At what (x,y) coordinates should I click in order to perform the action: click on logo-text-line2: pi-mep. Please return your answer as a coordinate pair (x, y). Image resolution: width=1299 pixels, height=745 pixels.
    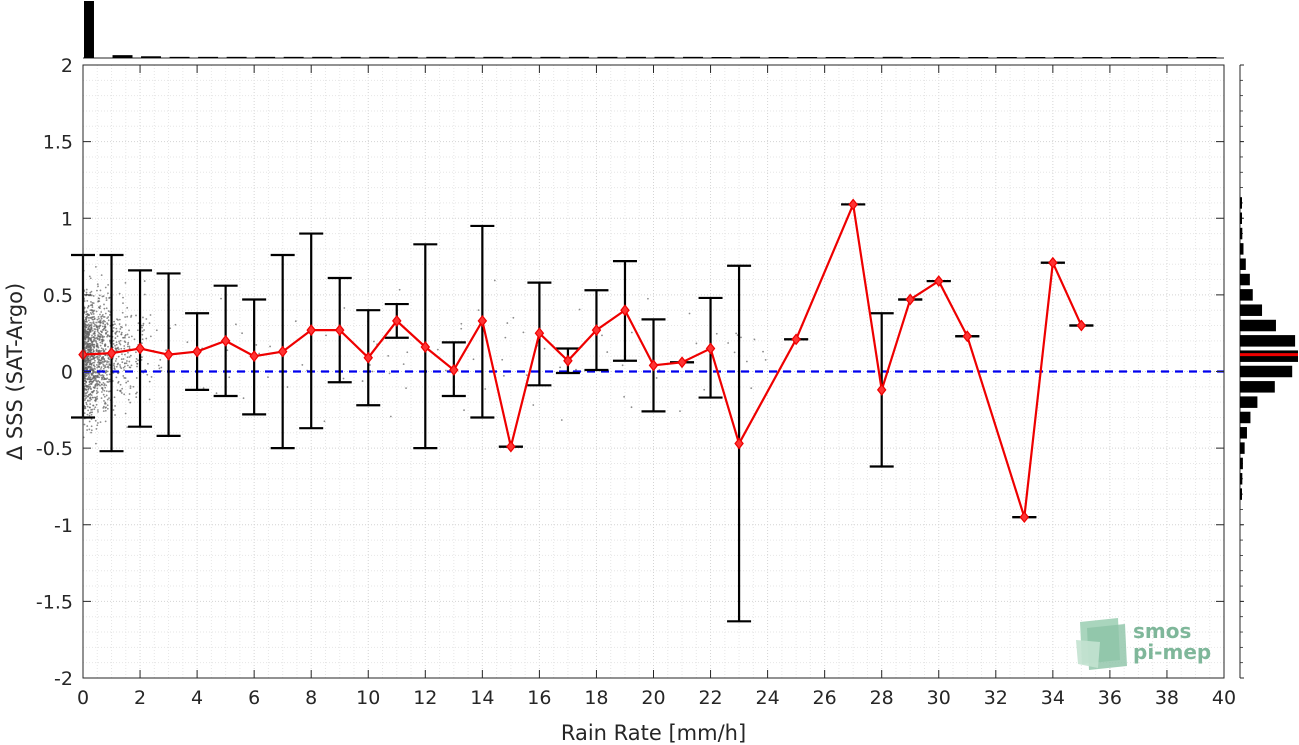
    Looking at the image, I should click on (1172, 652).